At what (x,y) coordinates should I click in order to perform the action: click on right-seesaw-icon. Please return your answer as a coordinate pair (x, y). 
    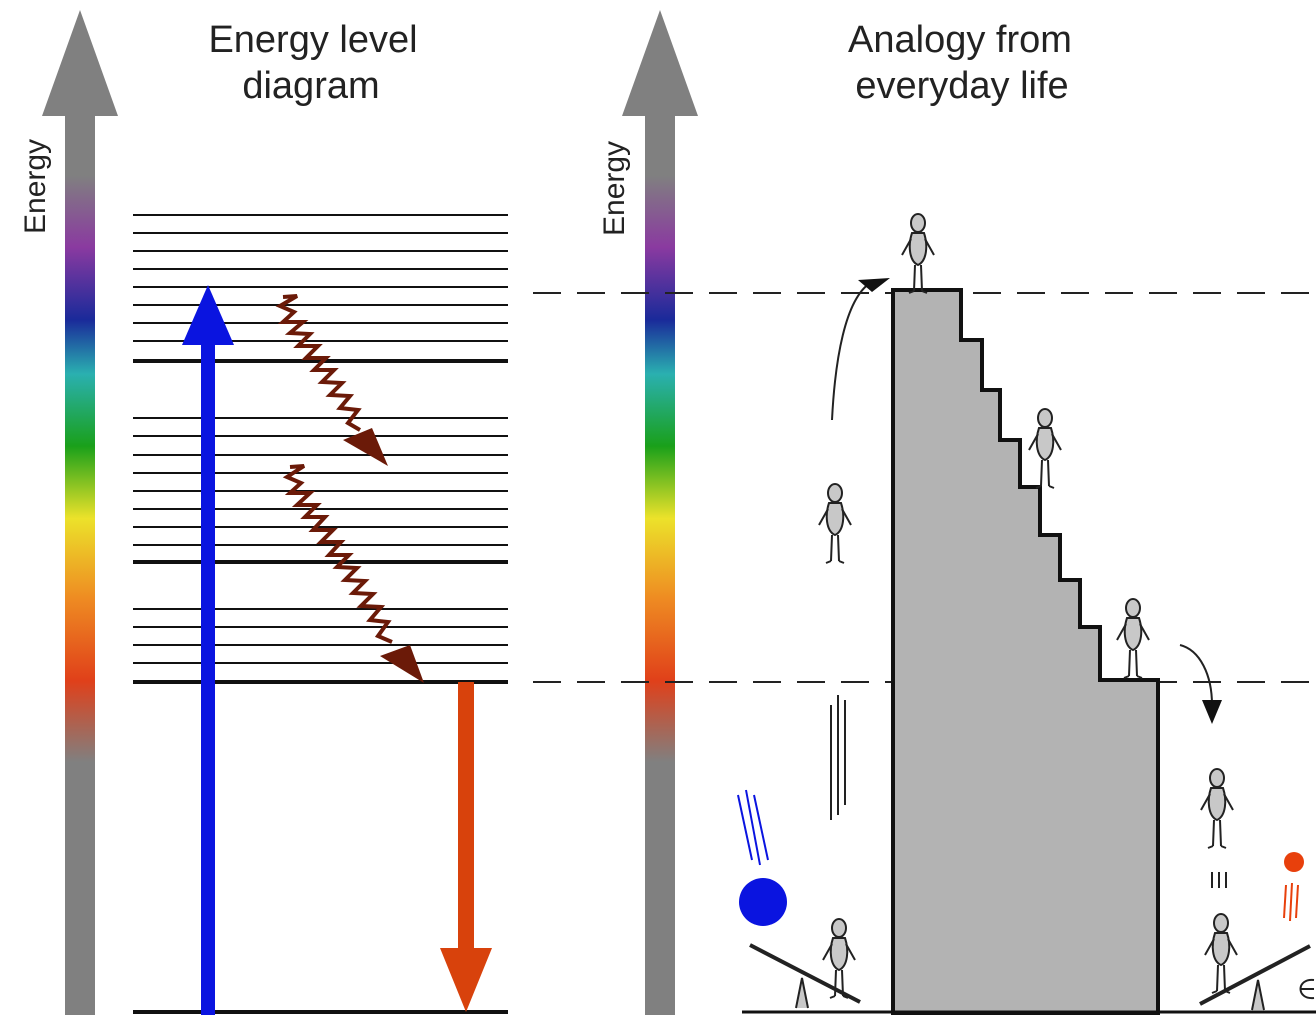
    Looking at the image, I should click on (1255, 977).